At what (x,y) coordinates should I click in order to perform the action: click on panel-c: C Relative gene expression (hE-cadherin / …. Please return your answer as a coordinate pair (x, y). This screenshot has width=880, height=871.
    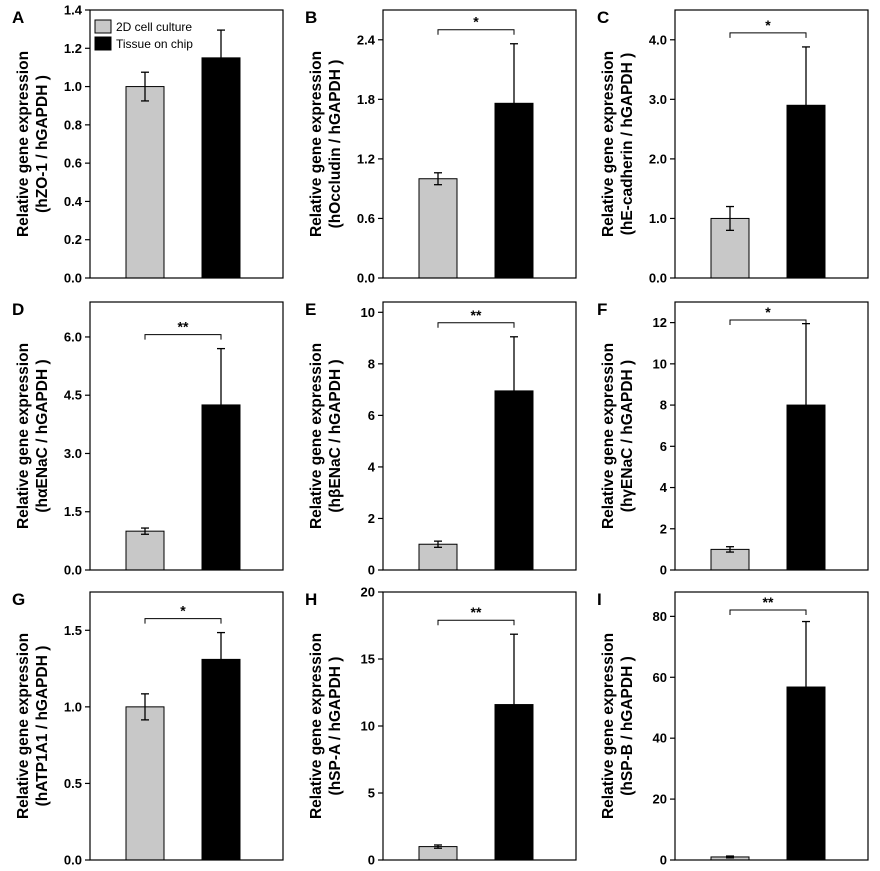
    Looking at the image, I should click on (733, 147).